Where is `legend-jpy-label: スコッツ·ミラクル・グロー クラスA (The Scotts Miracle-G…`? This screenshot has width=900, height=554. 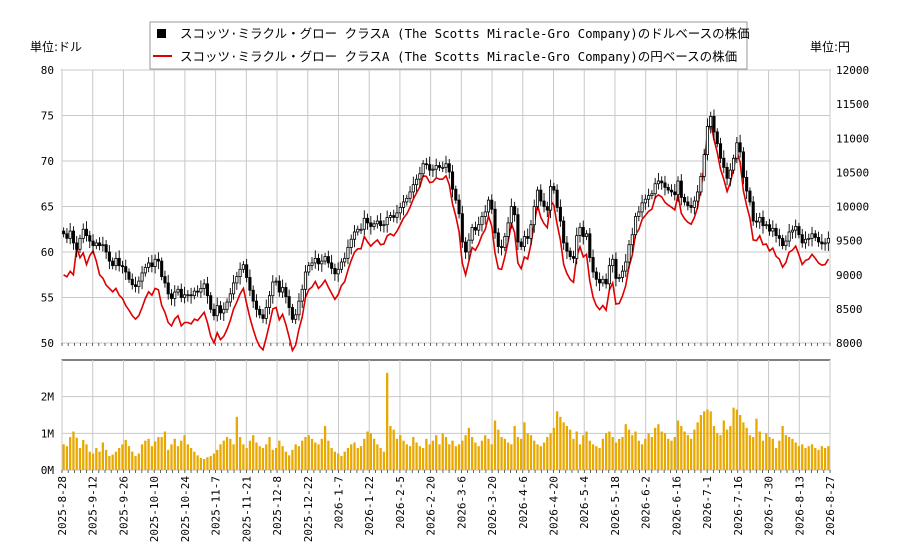 legend-jpy-label: スコッツ·ミラクル・グロー クラスA (The Scotts Miracle-G… is located at coordinates (458, 56).